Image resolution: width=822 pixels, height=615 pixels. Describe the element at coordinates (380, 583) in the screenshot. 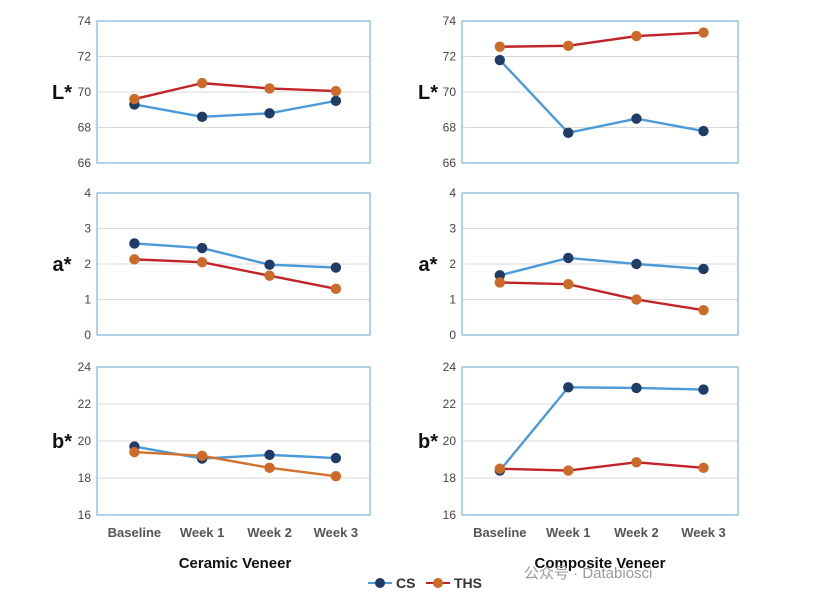

I see `legend-cs-marker` at that location.